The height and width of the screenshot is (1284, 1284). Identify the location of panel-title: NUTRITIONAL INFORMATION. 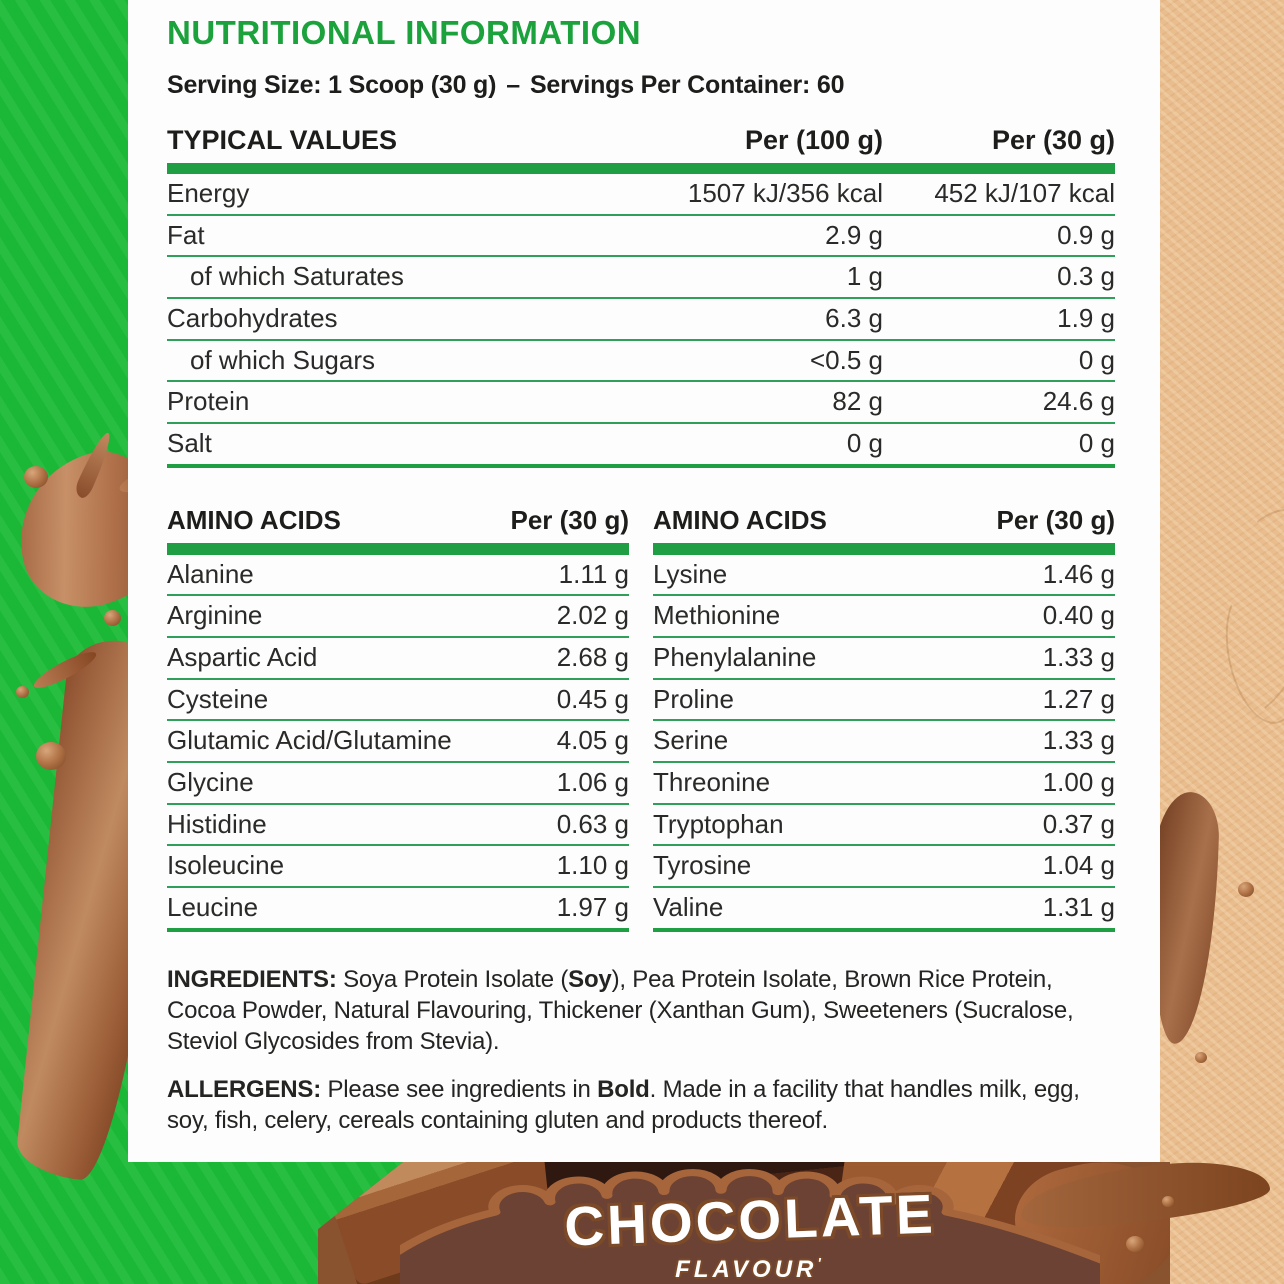
(404, 32).